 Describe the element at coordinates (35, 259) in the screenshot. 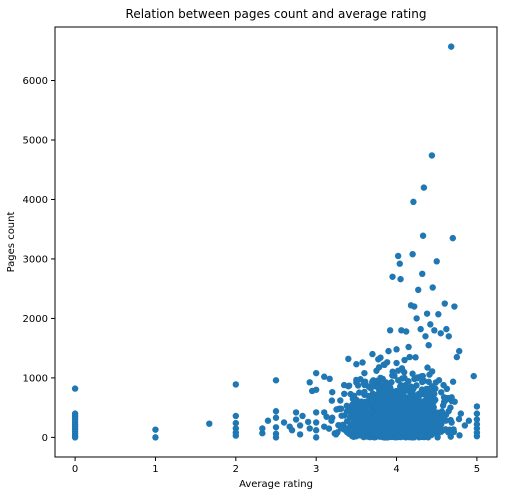

I see `y-tick-label: 3000` at that location.